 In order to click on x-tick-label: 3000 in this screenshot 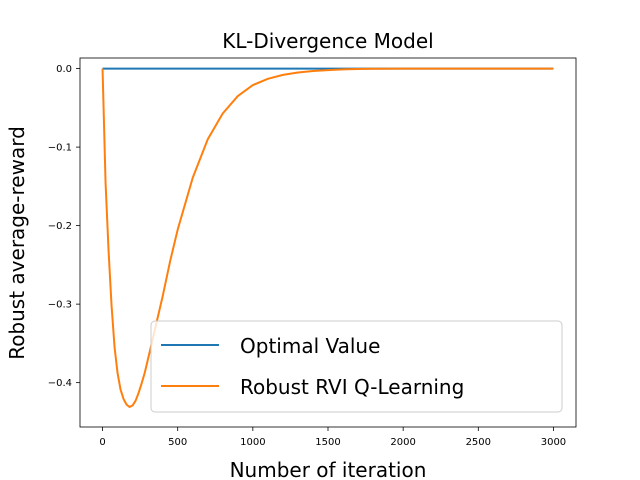, I will do `click(553, 442)`.